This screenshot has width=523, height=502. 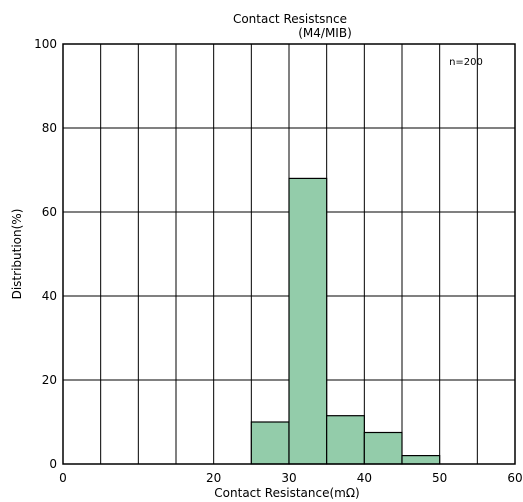 I want to click on x-tick-label: 30, so click(x=288, y=478).